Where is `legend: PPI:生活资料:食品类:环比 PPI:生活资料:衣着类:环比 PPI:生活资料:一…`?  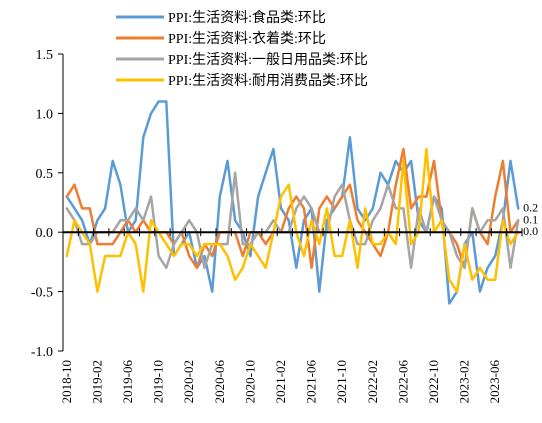 legend: PPI:生活资料:食品类:环比 PPI:生活资料:衣着类:环比 PPI:生活资料:一… is located at coordinates (242, 49).